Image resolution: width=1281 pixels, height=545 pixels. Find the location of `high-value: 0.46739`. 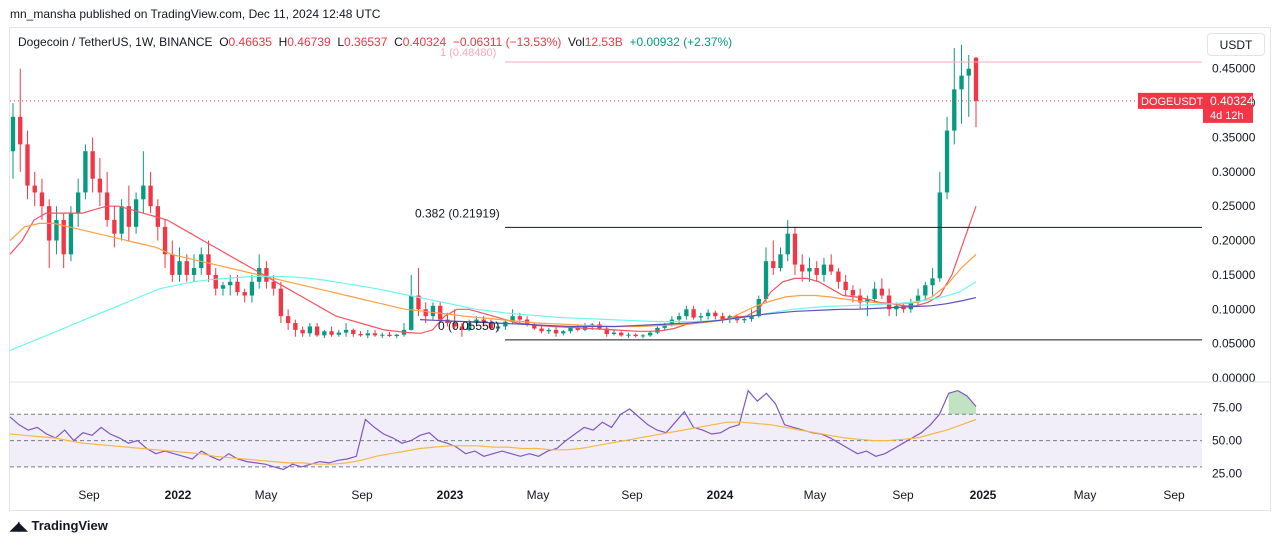

high-value: 0.46739 is located at coordinates (309, 42).